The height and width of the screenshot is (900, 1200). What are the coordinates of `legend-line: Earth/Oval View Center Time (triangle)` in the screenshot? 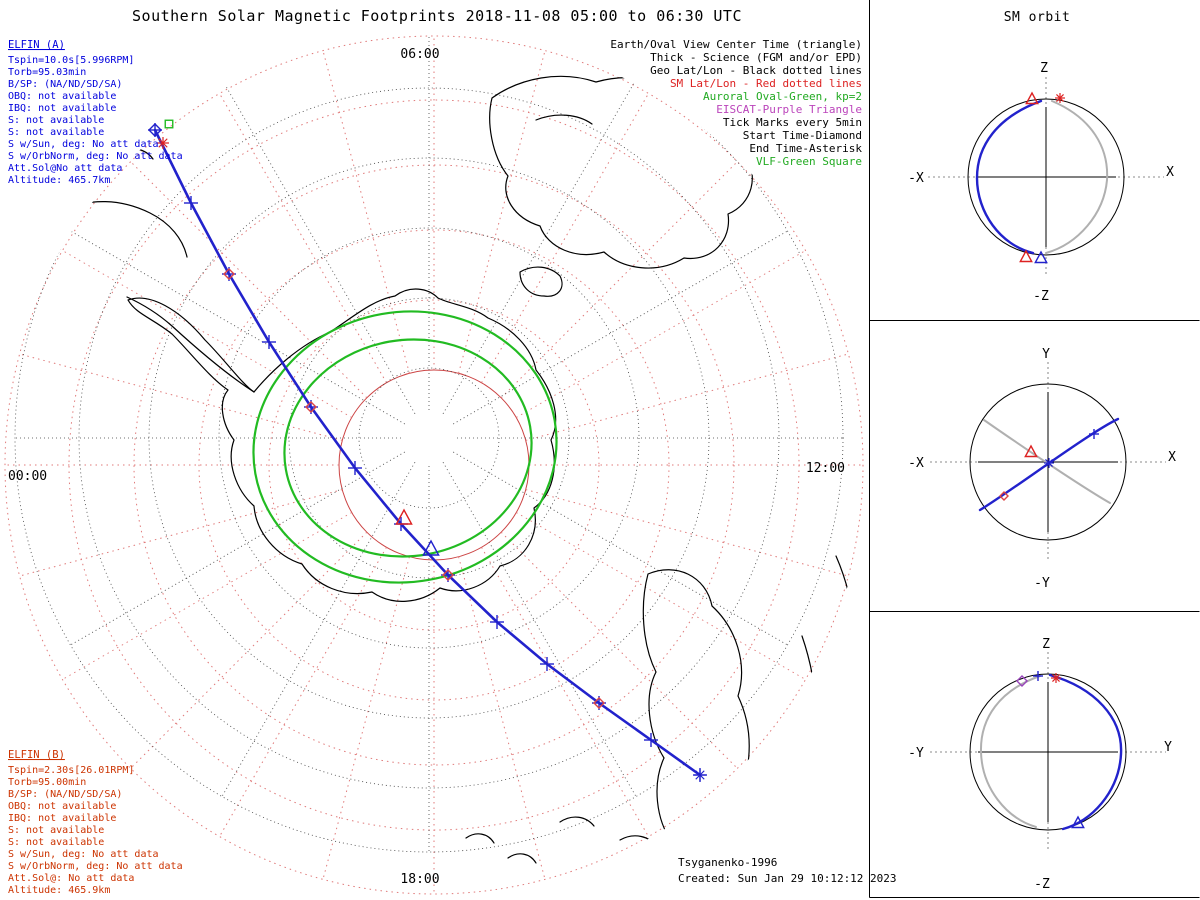 It's located at (736, 44).